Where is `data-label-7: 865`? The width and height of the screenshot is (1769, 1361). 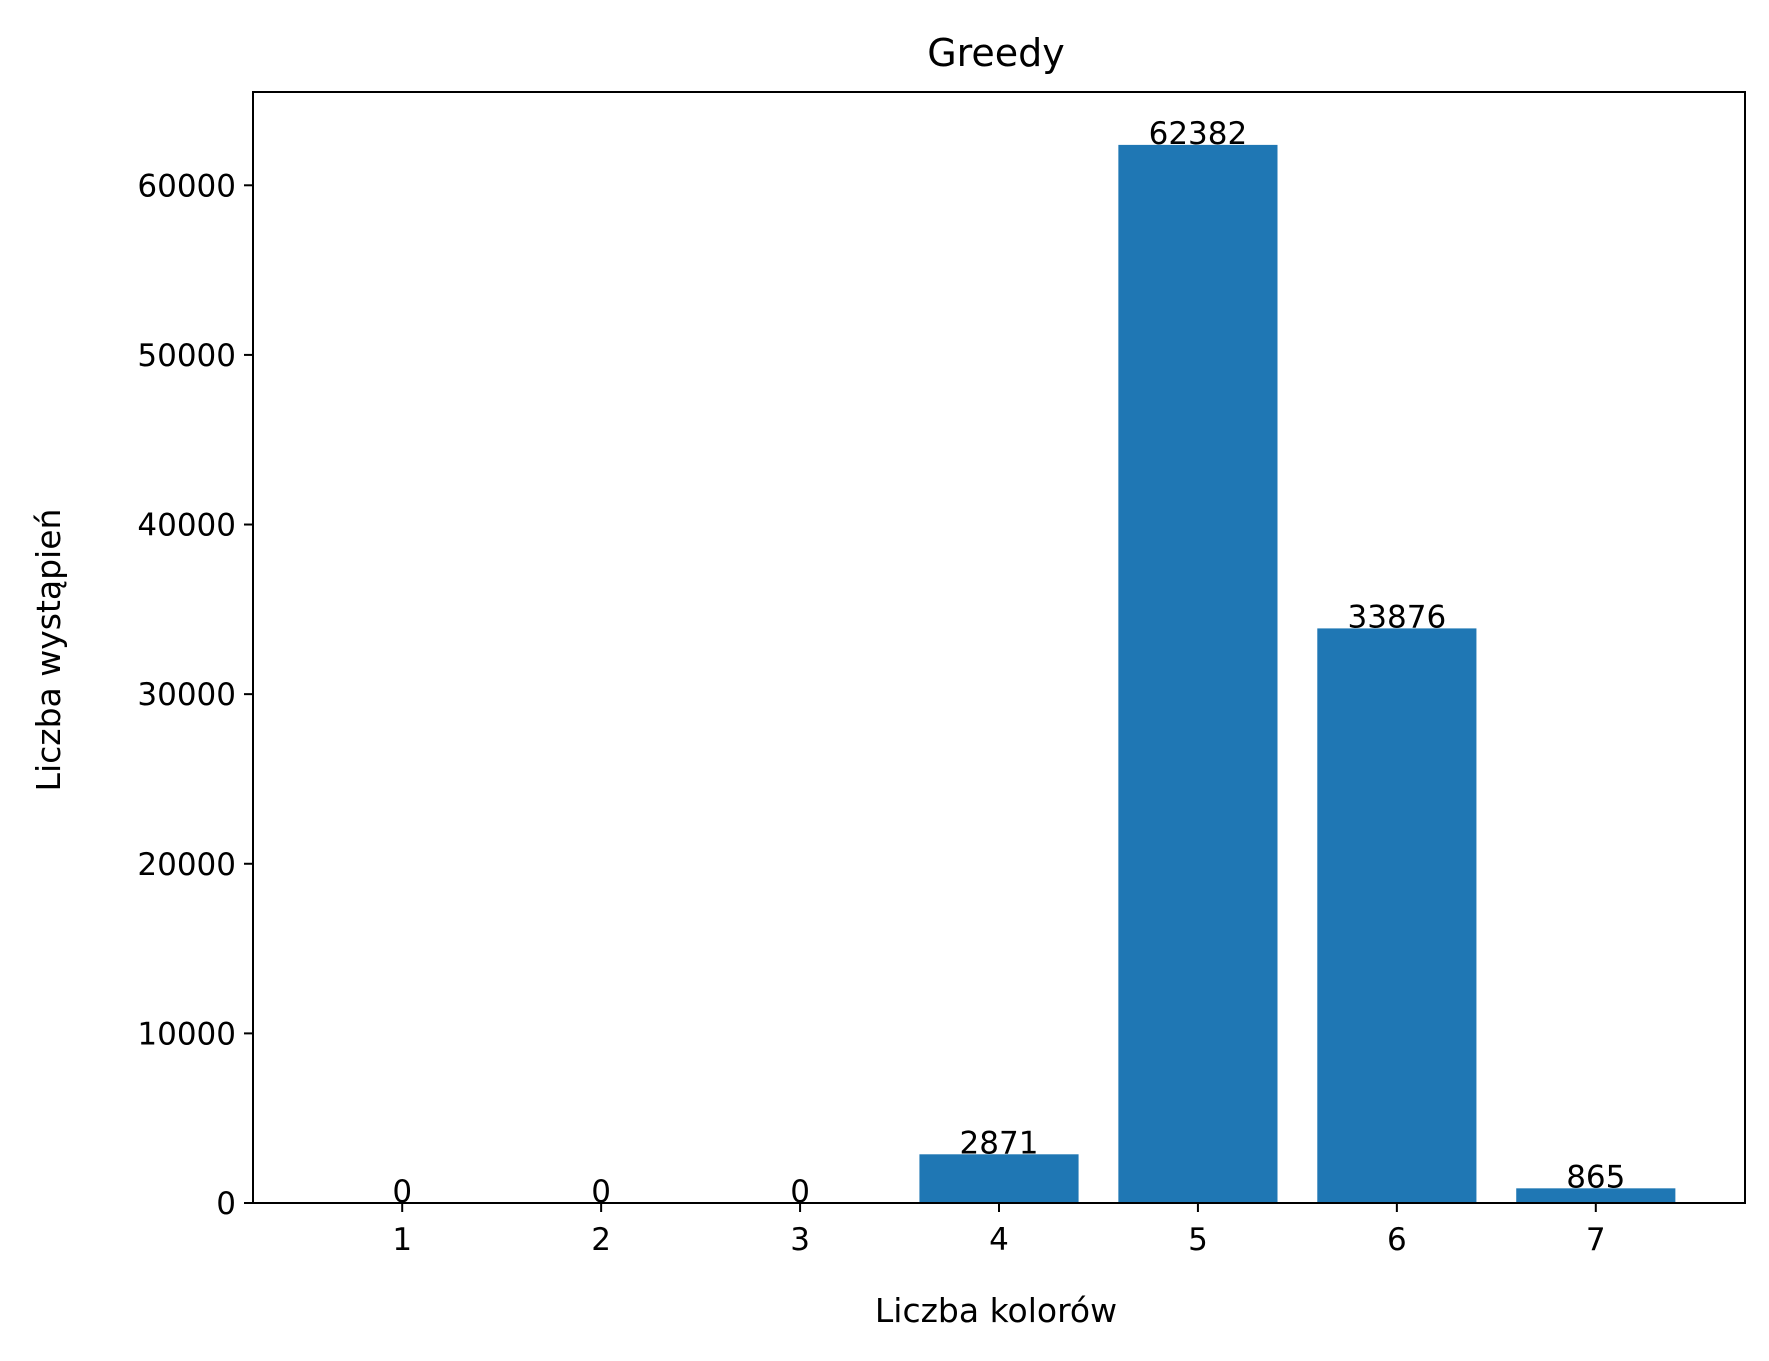
data-label-7: 865 is located at coordinates (1595, 1177).